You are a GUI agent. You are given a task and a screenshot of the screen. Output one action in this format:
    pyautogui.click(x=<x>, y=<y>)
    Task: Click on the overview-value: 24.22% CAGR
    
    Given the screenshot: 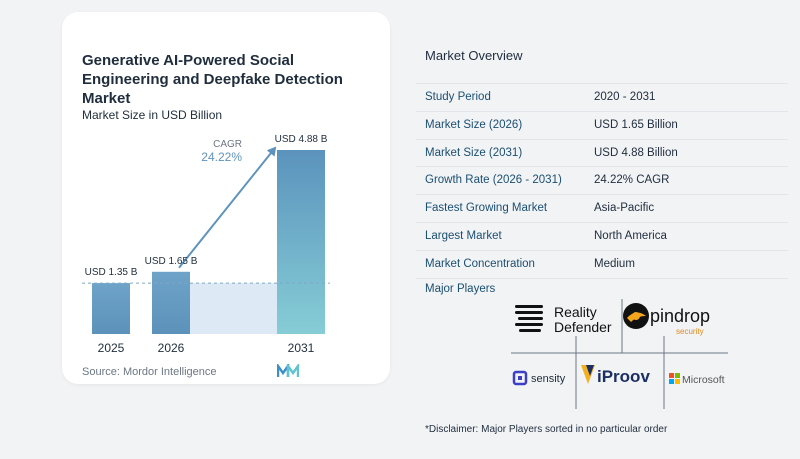 What is the action you would take?
    pyautogui.click(x=632, y=180)
    